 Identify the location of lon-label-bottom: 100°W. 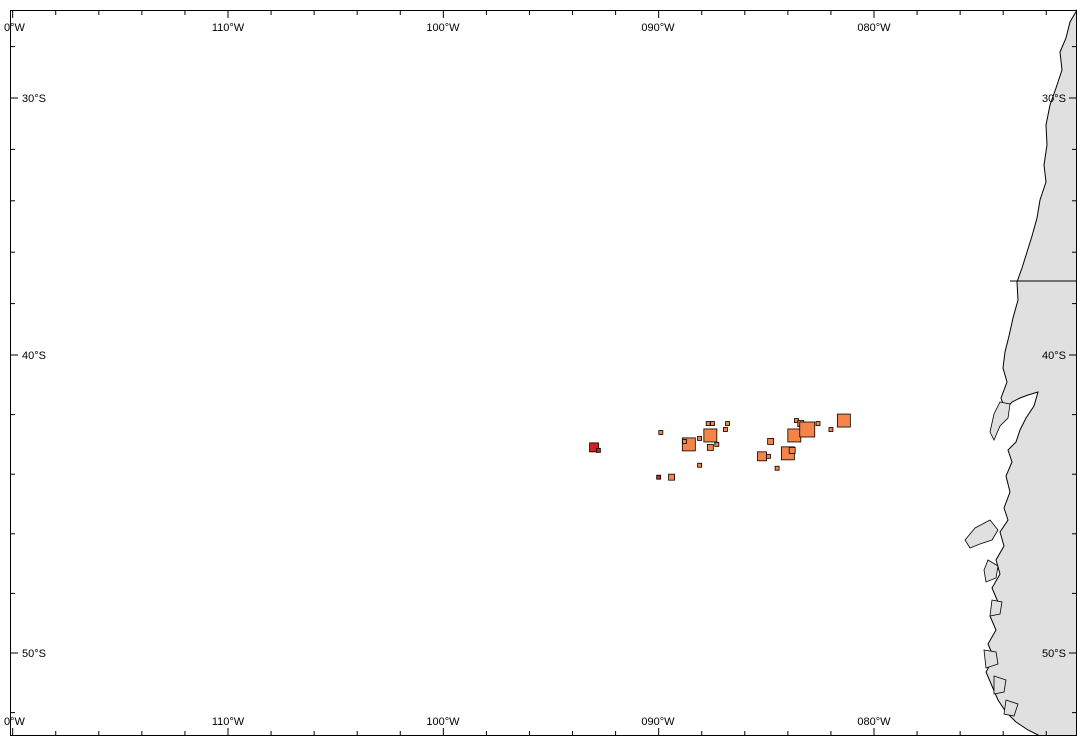
(443, 722).